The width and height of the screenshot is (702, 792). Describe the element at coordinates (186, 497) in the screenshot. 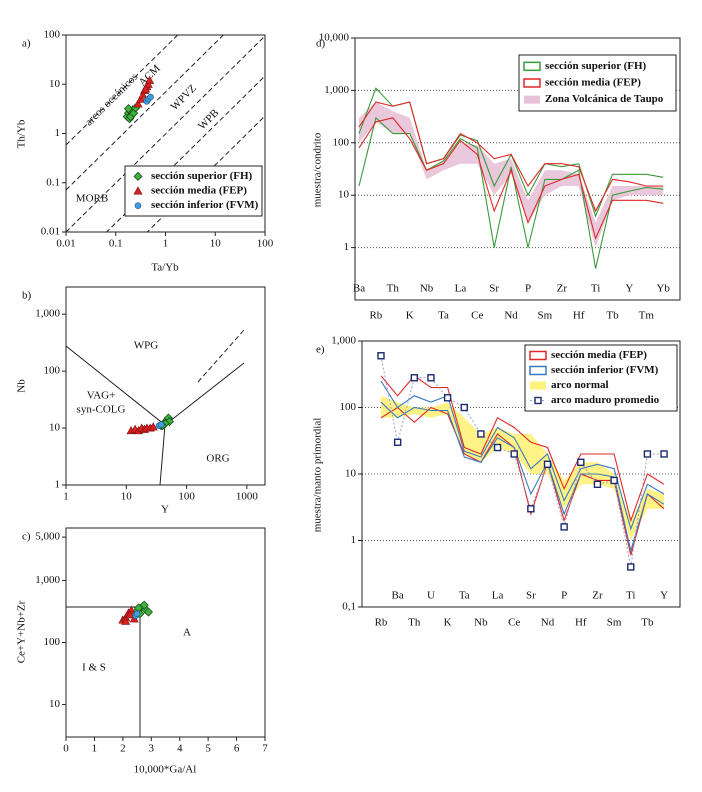

I see `x-tick-label: 100` at that location.